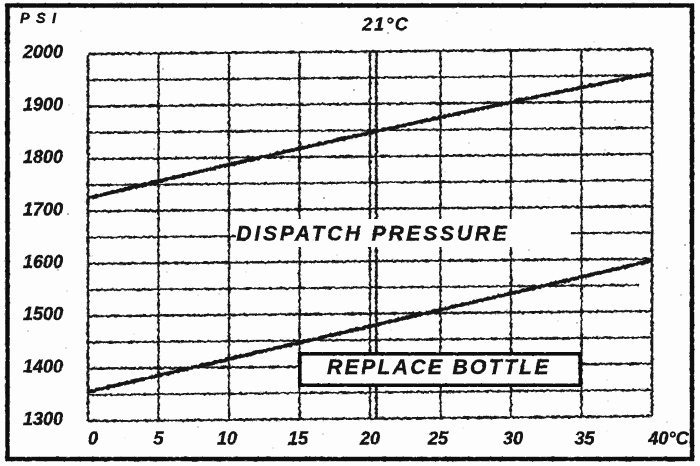 The image size is (700, 466). Describe the element at coordinates (227, 438) in the screenshot. I see `svg-text: 10` at that location.